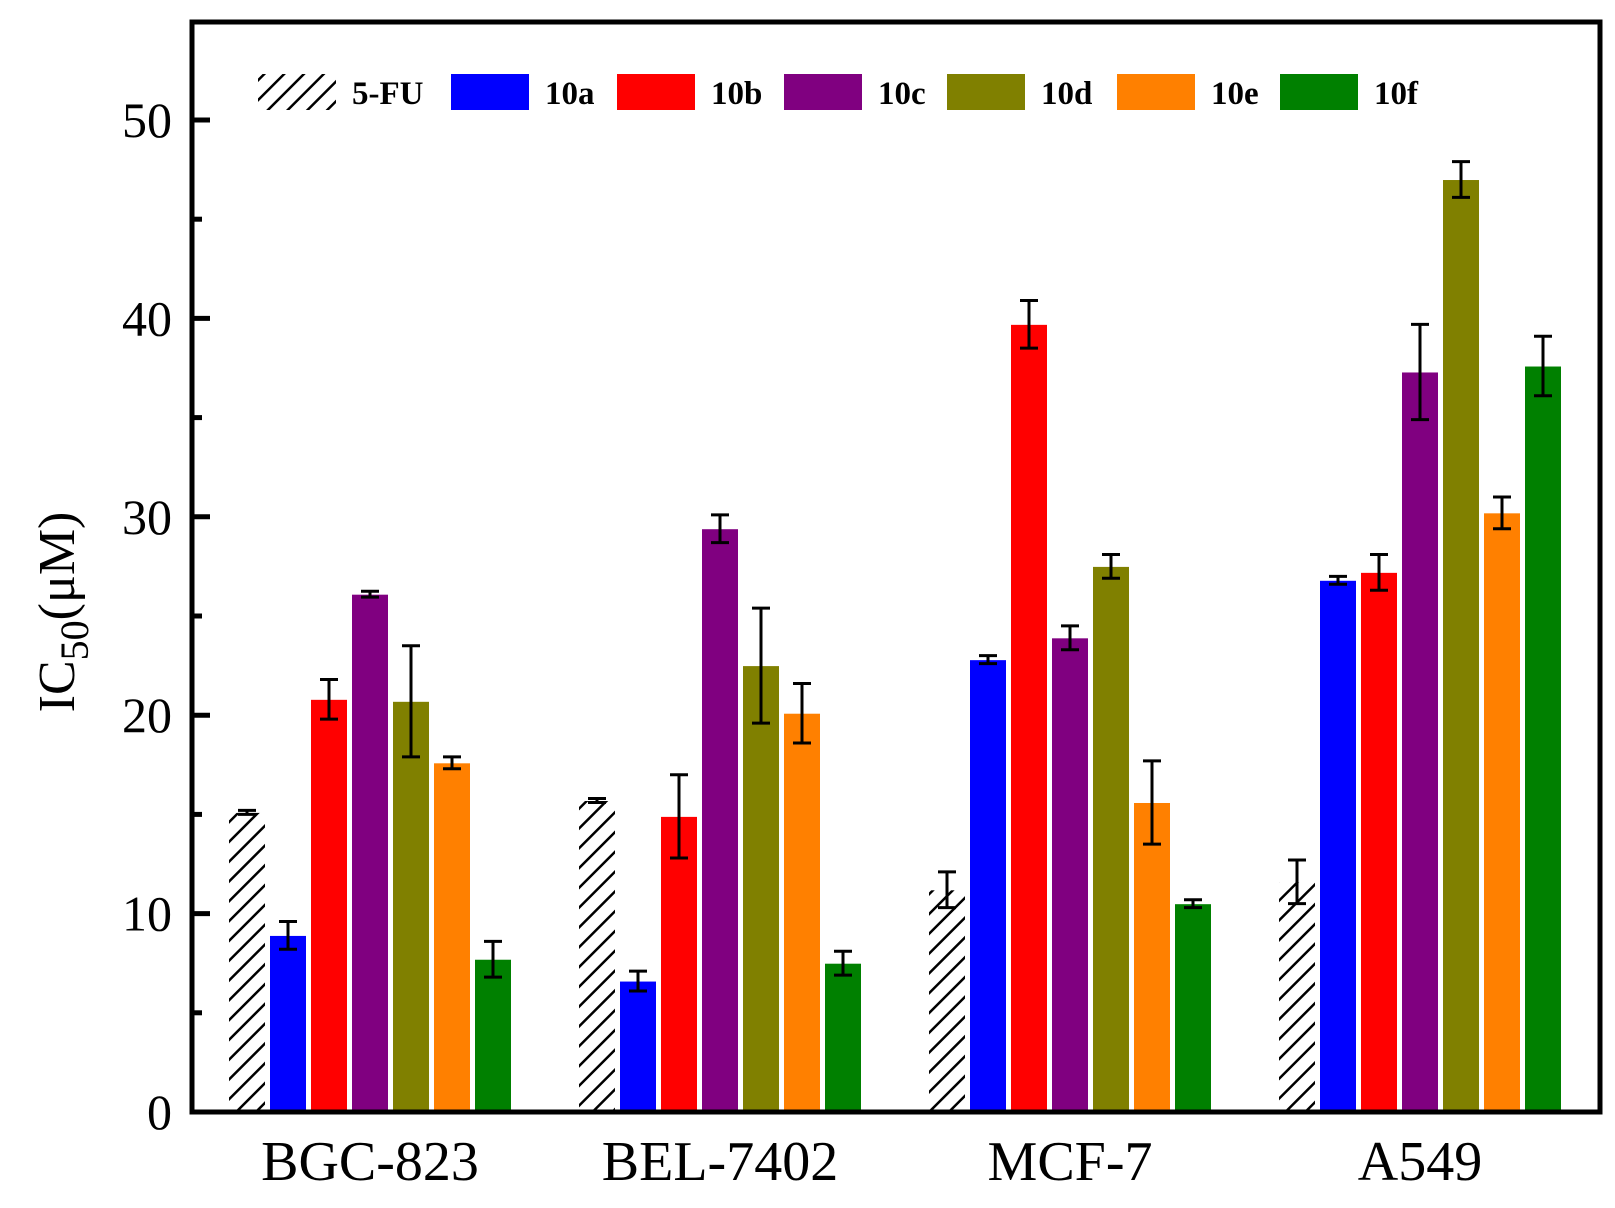 The width and height of the screenshot is (1615, 1208). I want to click on legend-item-10e: 10e, so click(1188, 93).